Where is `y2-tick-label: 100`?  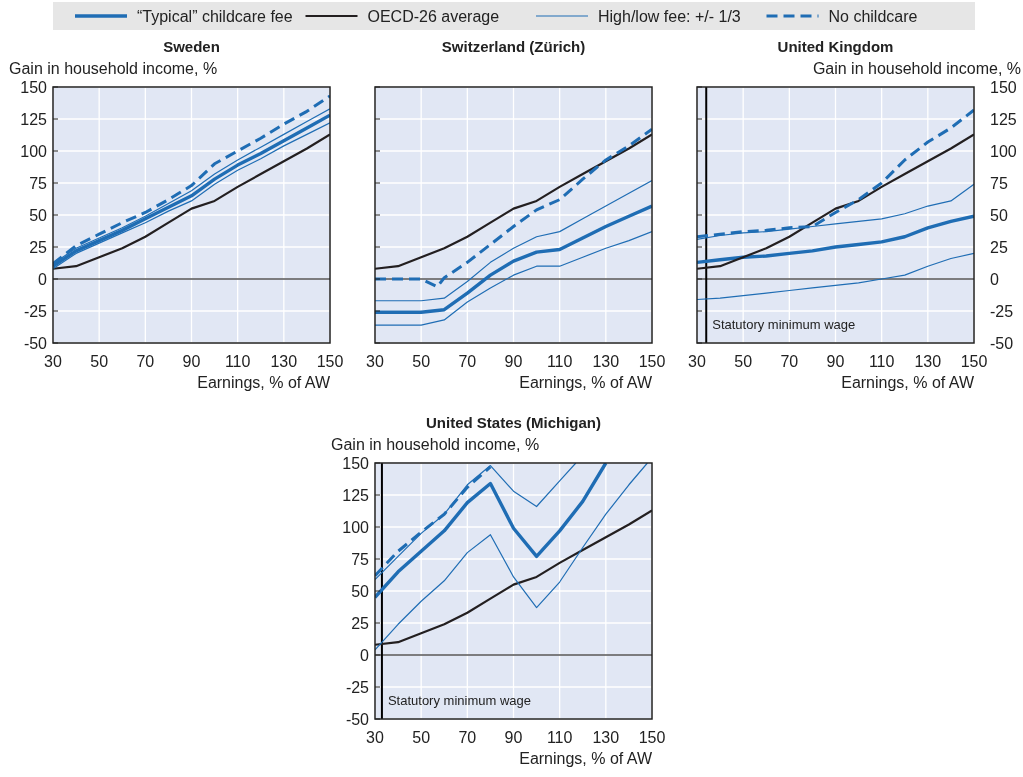
y2-tick-label: 100 is located at coordinates (1003, 151).